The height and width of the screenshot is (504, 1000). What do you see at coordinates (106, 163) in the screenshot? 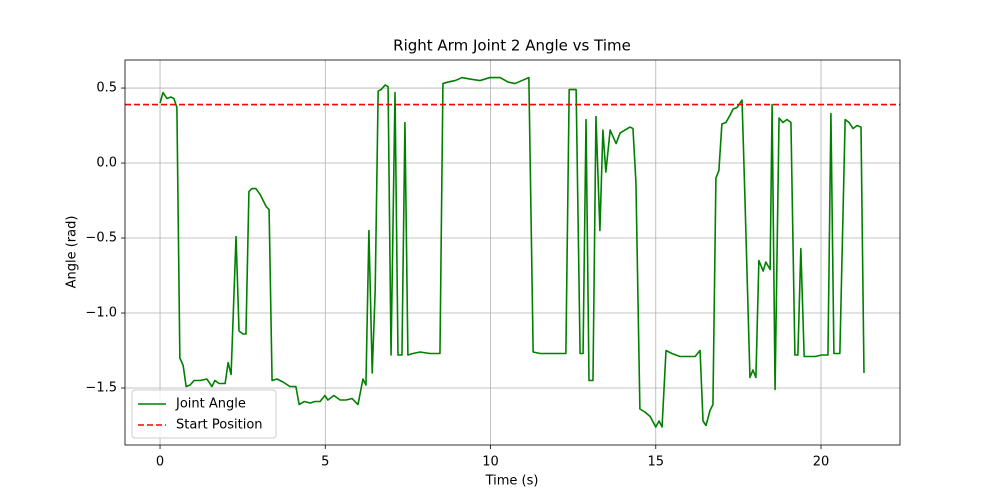
I see `y-tick-label: 0.0` at bounding box center [106, 163].